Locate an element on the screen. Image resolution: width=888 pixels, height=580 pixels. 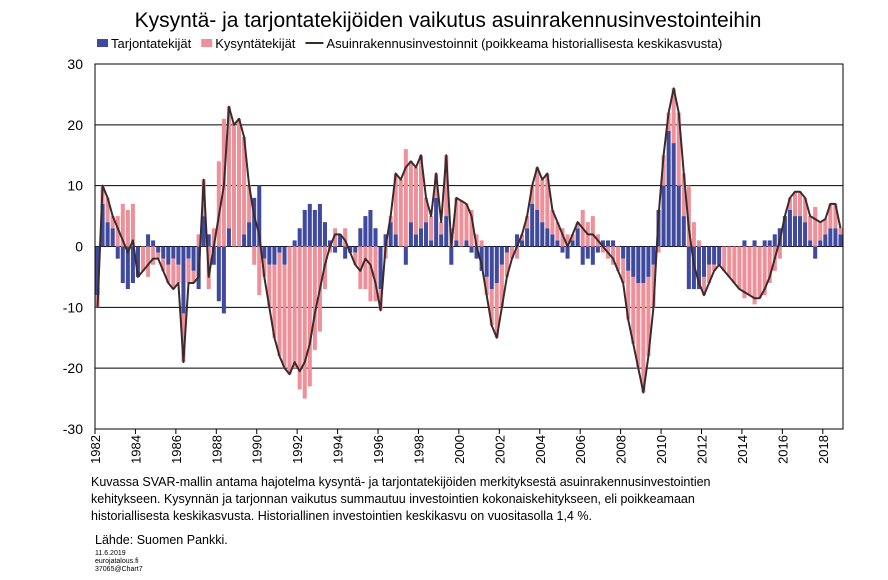
y-tick-label: 30 is located at coordinates (75, 64).